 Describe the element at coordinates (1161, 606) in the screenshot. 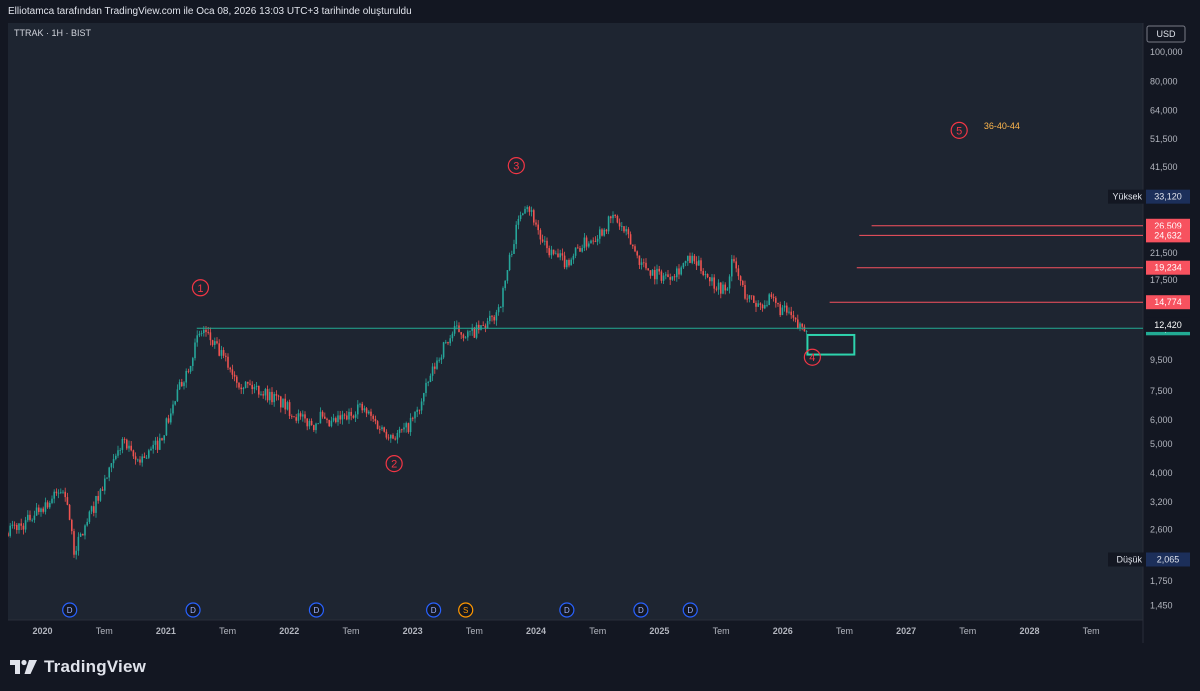

I see `y-tick-label: 1,450` at that location.